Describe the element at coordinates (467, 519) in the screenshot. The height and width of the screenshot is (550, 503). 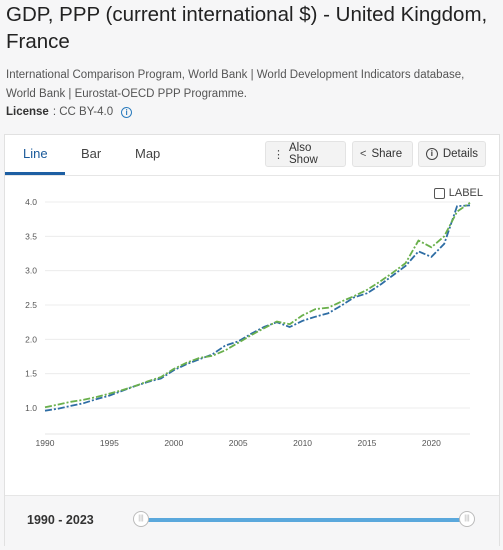
I see `range-end-handle: |||` at that location.